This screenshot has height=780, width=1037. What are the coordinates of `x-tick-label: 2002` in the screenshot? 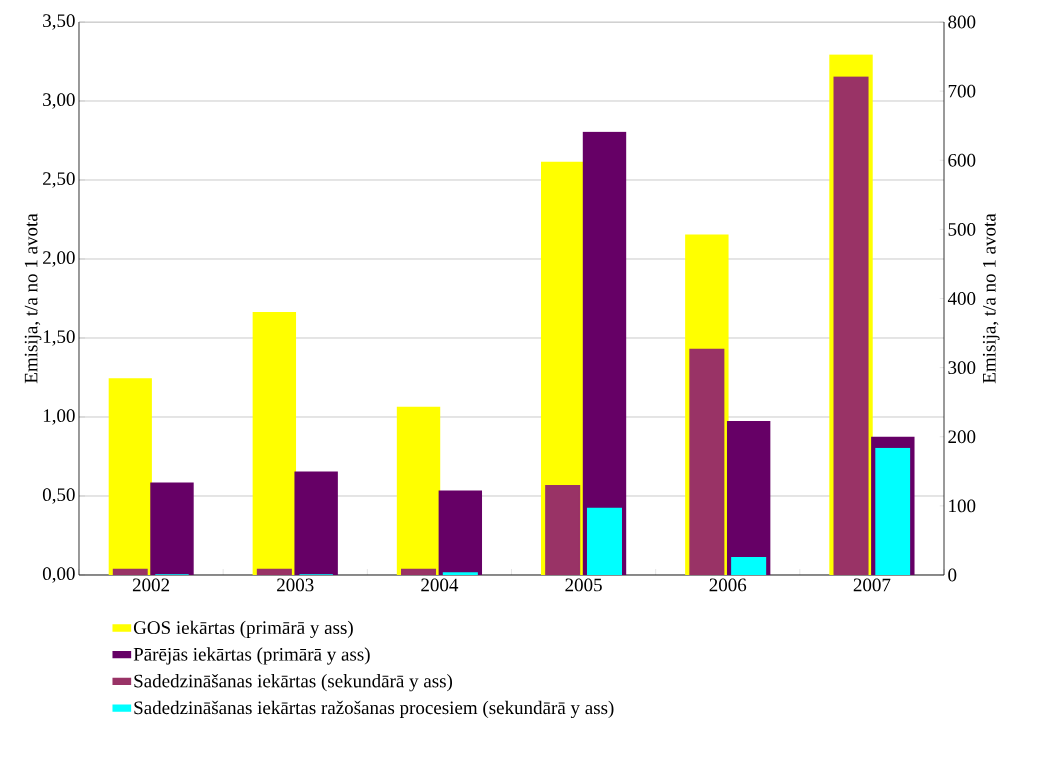 It's located at (151, 585).